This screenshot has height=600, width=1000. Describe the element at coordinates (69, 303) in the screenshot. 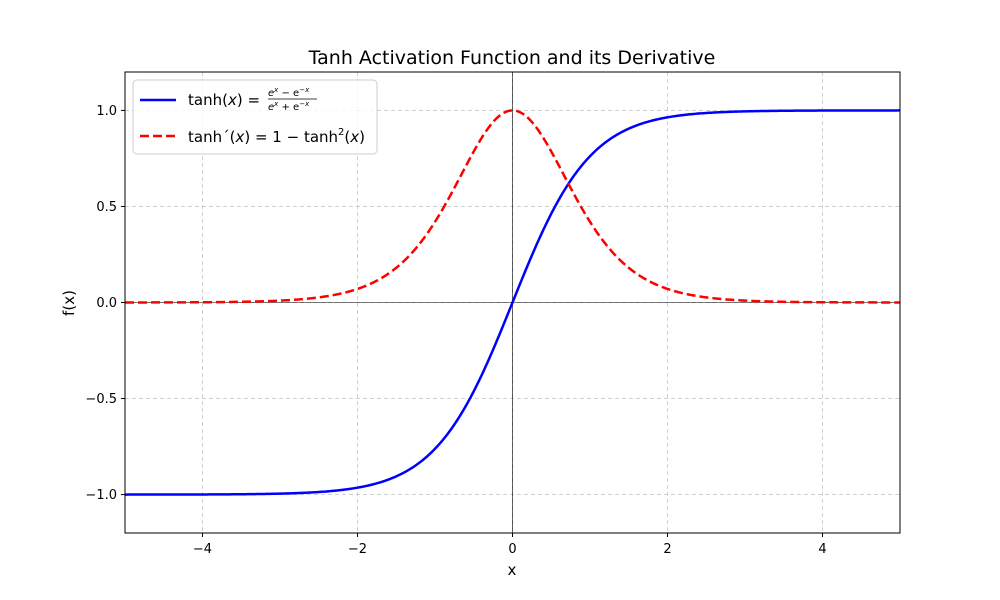

I see `y-axis-label: f(x)` at that location.